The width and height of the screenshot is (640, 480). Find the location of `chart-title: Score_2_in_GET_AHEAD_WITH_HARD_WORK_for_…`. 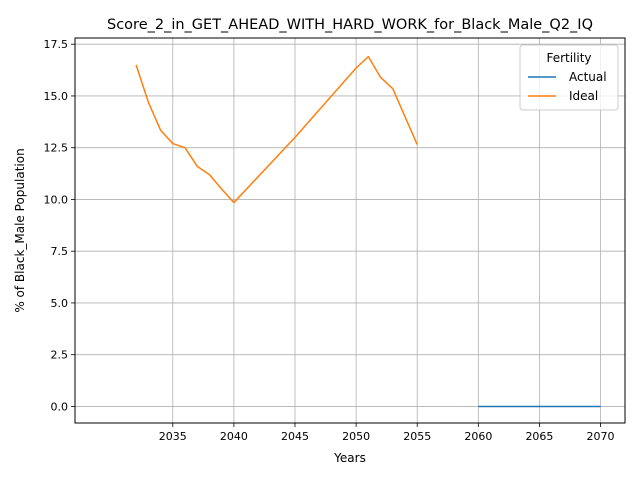

chart-title: Score_2_in_GET_AHEAD_WITH_HARD_WORK_for_… is located at coordinates (350, 25).